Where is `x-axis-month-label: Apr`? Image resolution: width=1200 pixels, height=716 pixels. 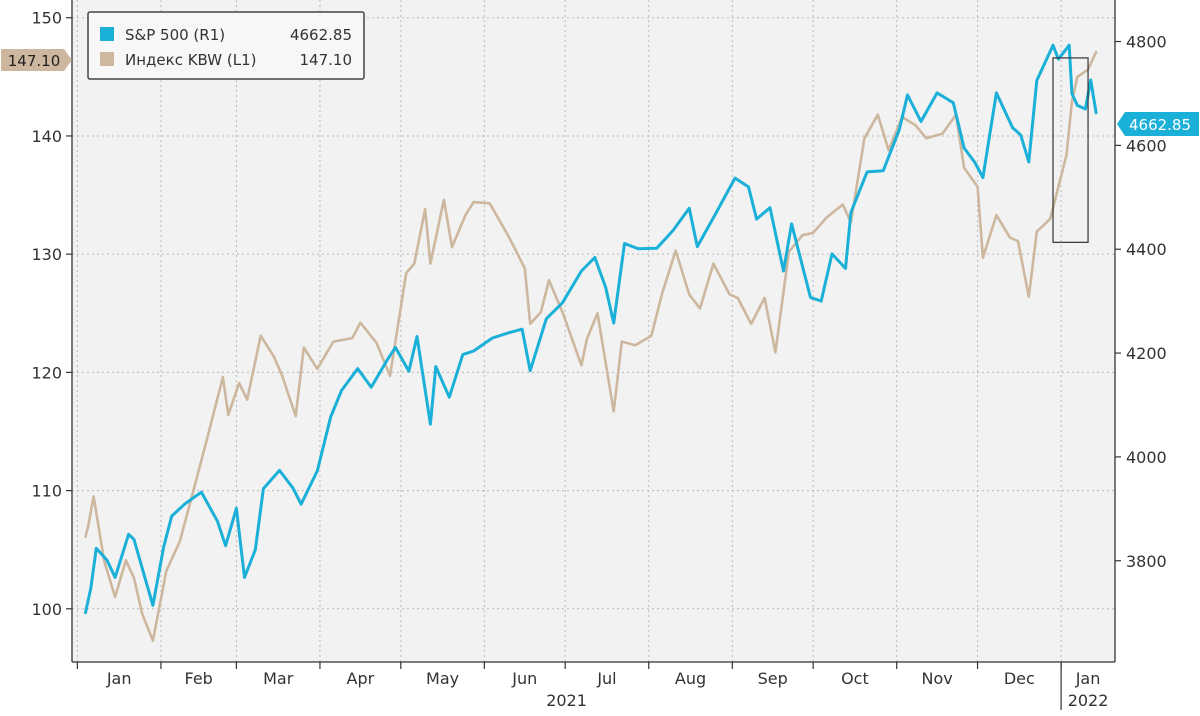
x-axis-month-label: Apr is located at coordinates (361, 678).